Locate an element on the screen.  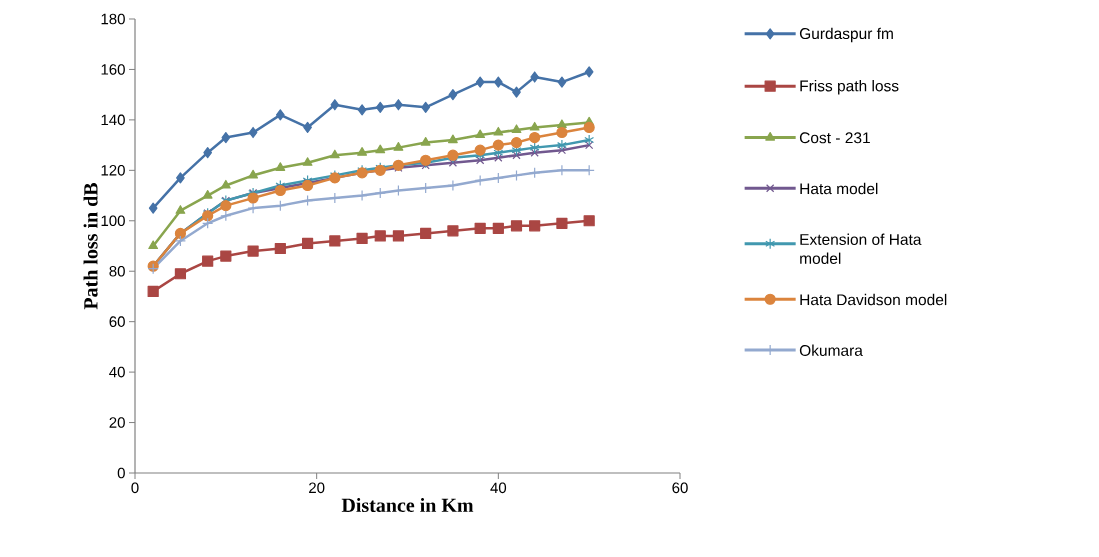
x-tick-label: 0 is located at coordinates (135, 488).